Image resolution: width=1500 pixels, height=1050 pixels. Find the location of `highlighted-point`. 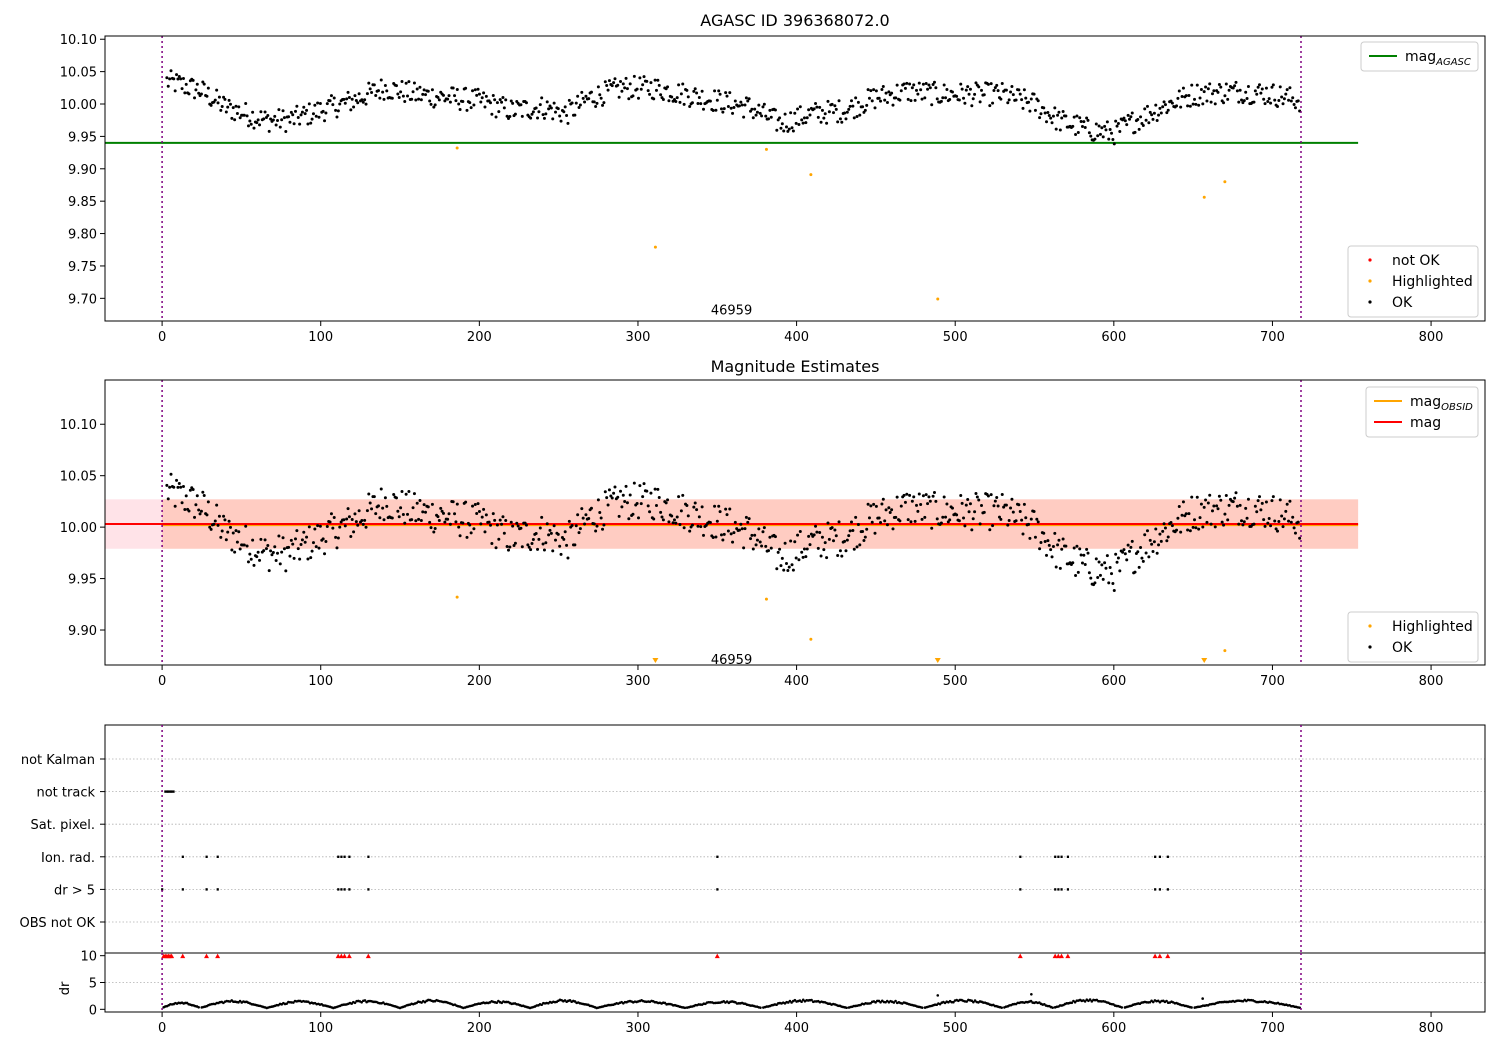

highlighted-point is located at coordinates (457, 597).